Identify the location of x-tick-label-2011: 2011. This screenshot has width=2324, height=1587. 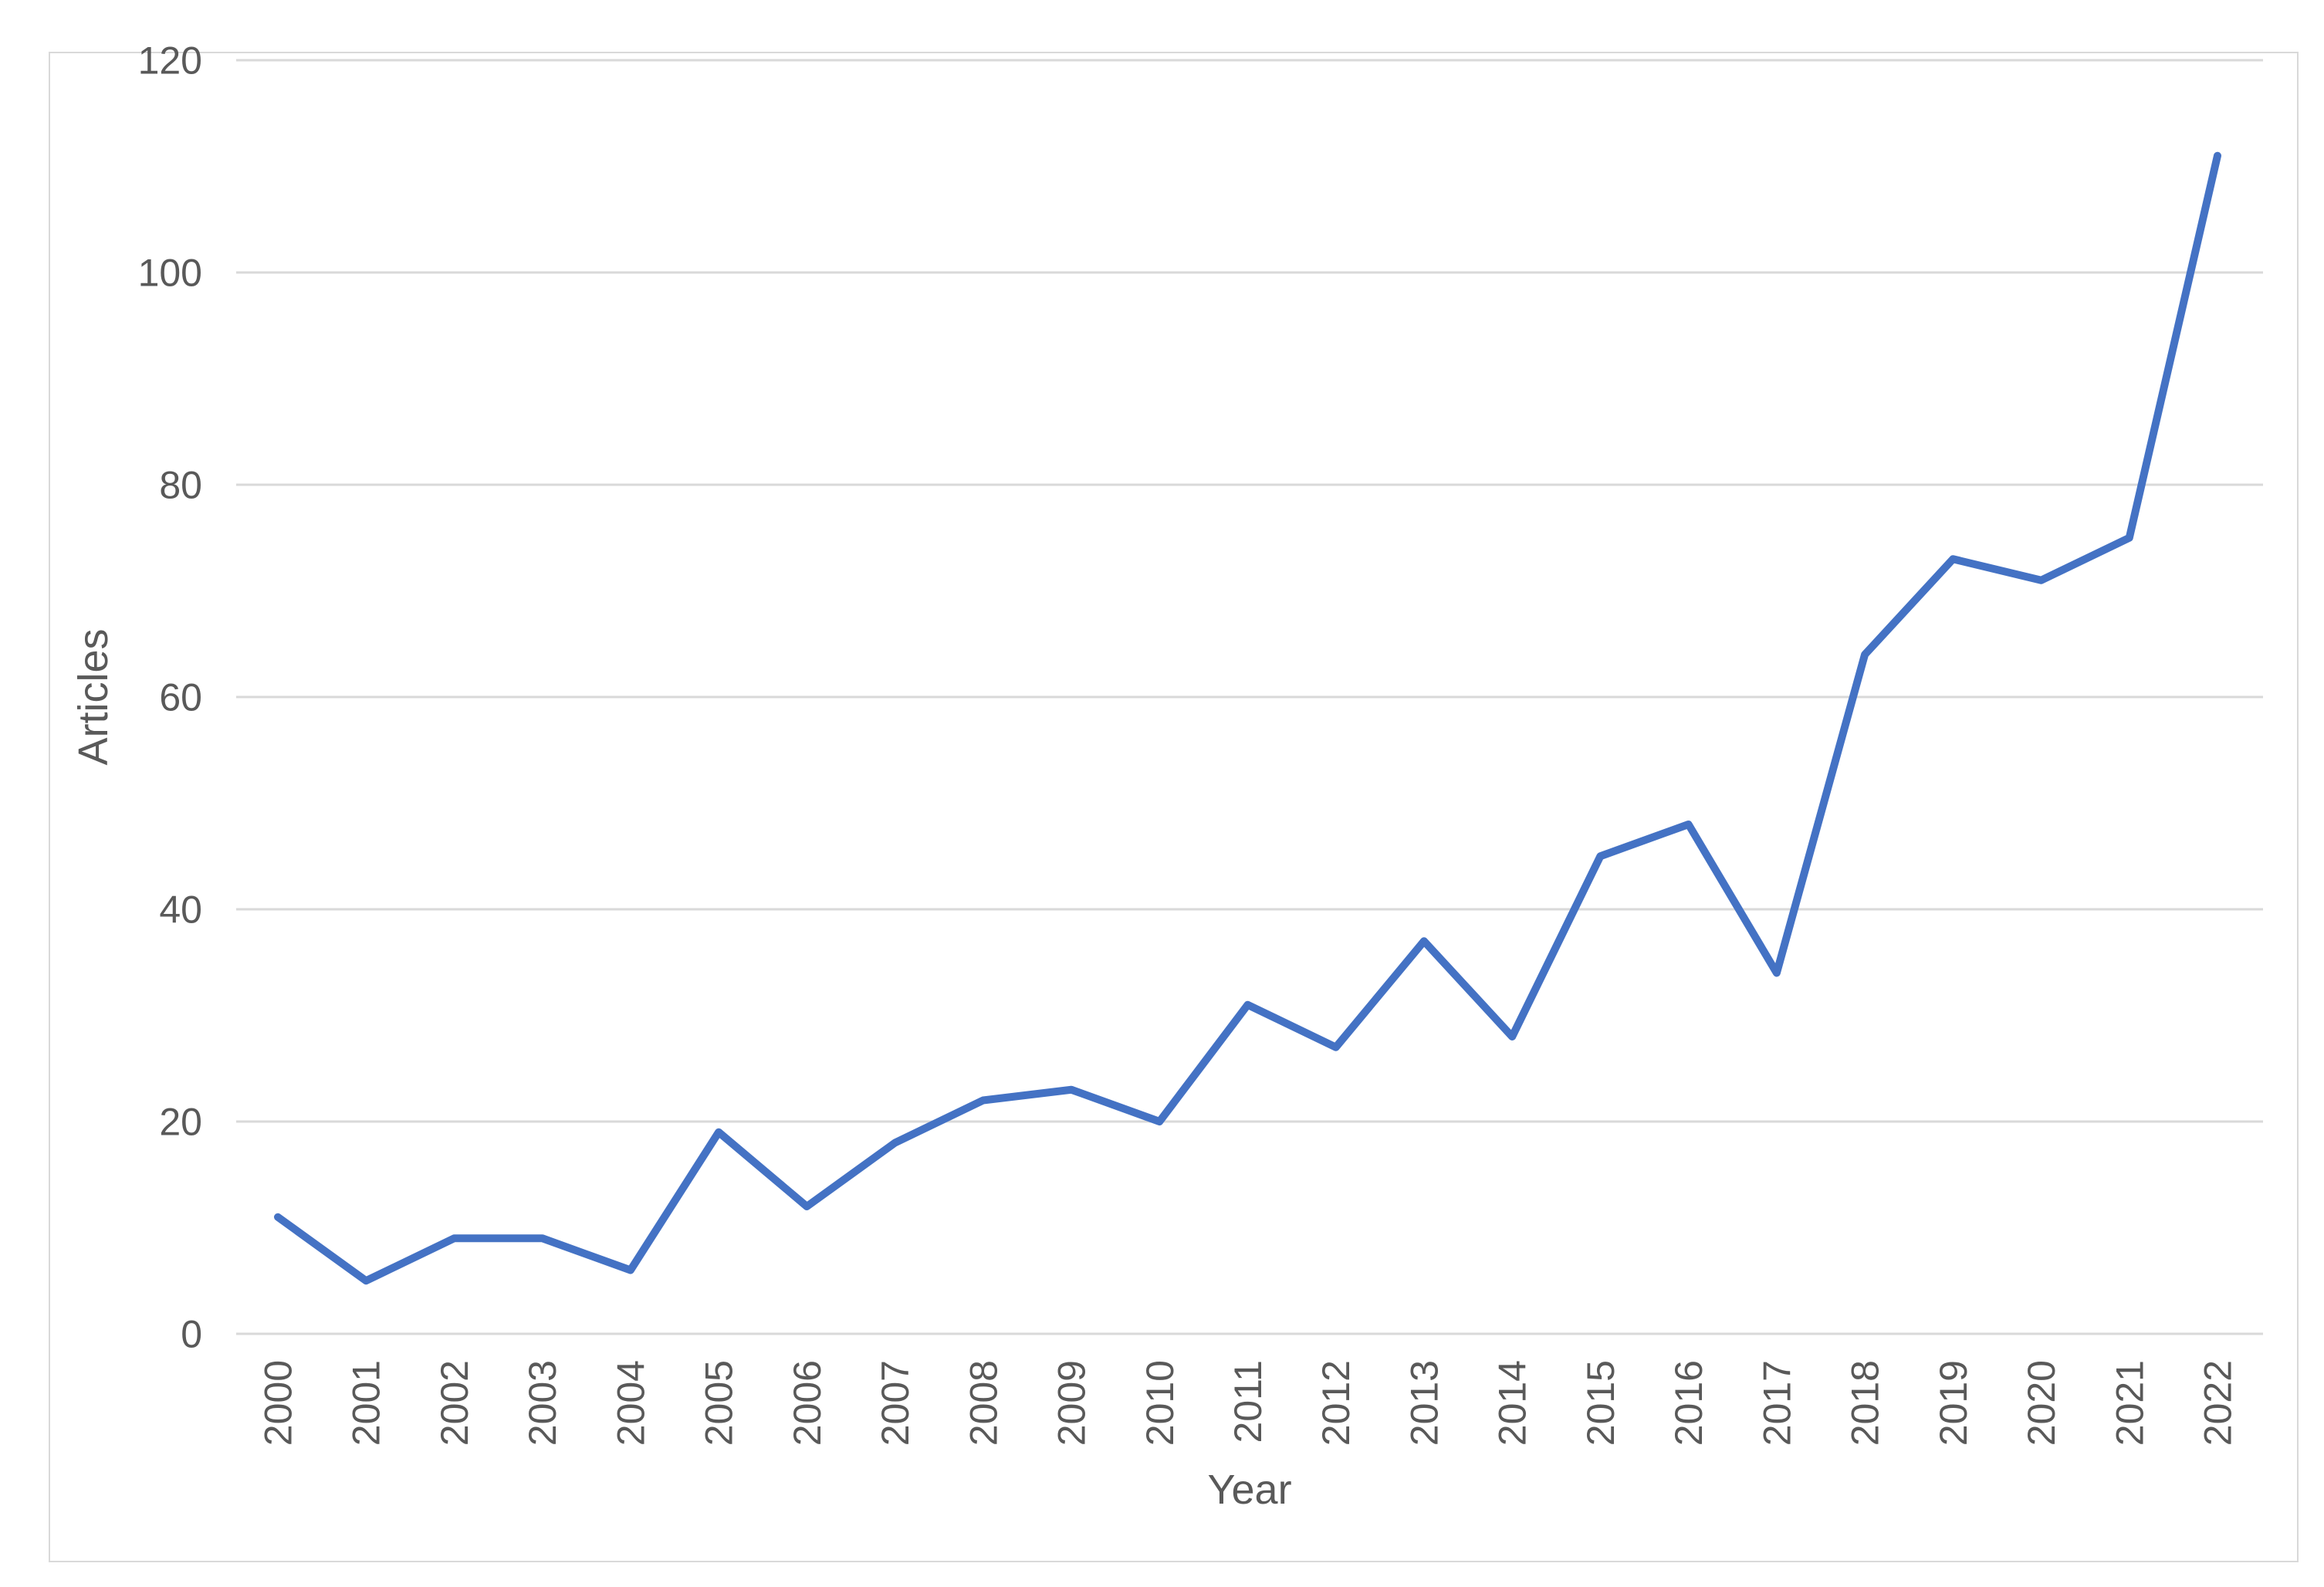
(1248, 1401).